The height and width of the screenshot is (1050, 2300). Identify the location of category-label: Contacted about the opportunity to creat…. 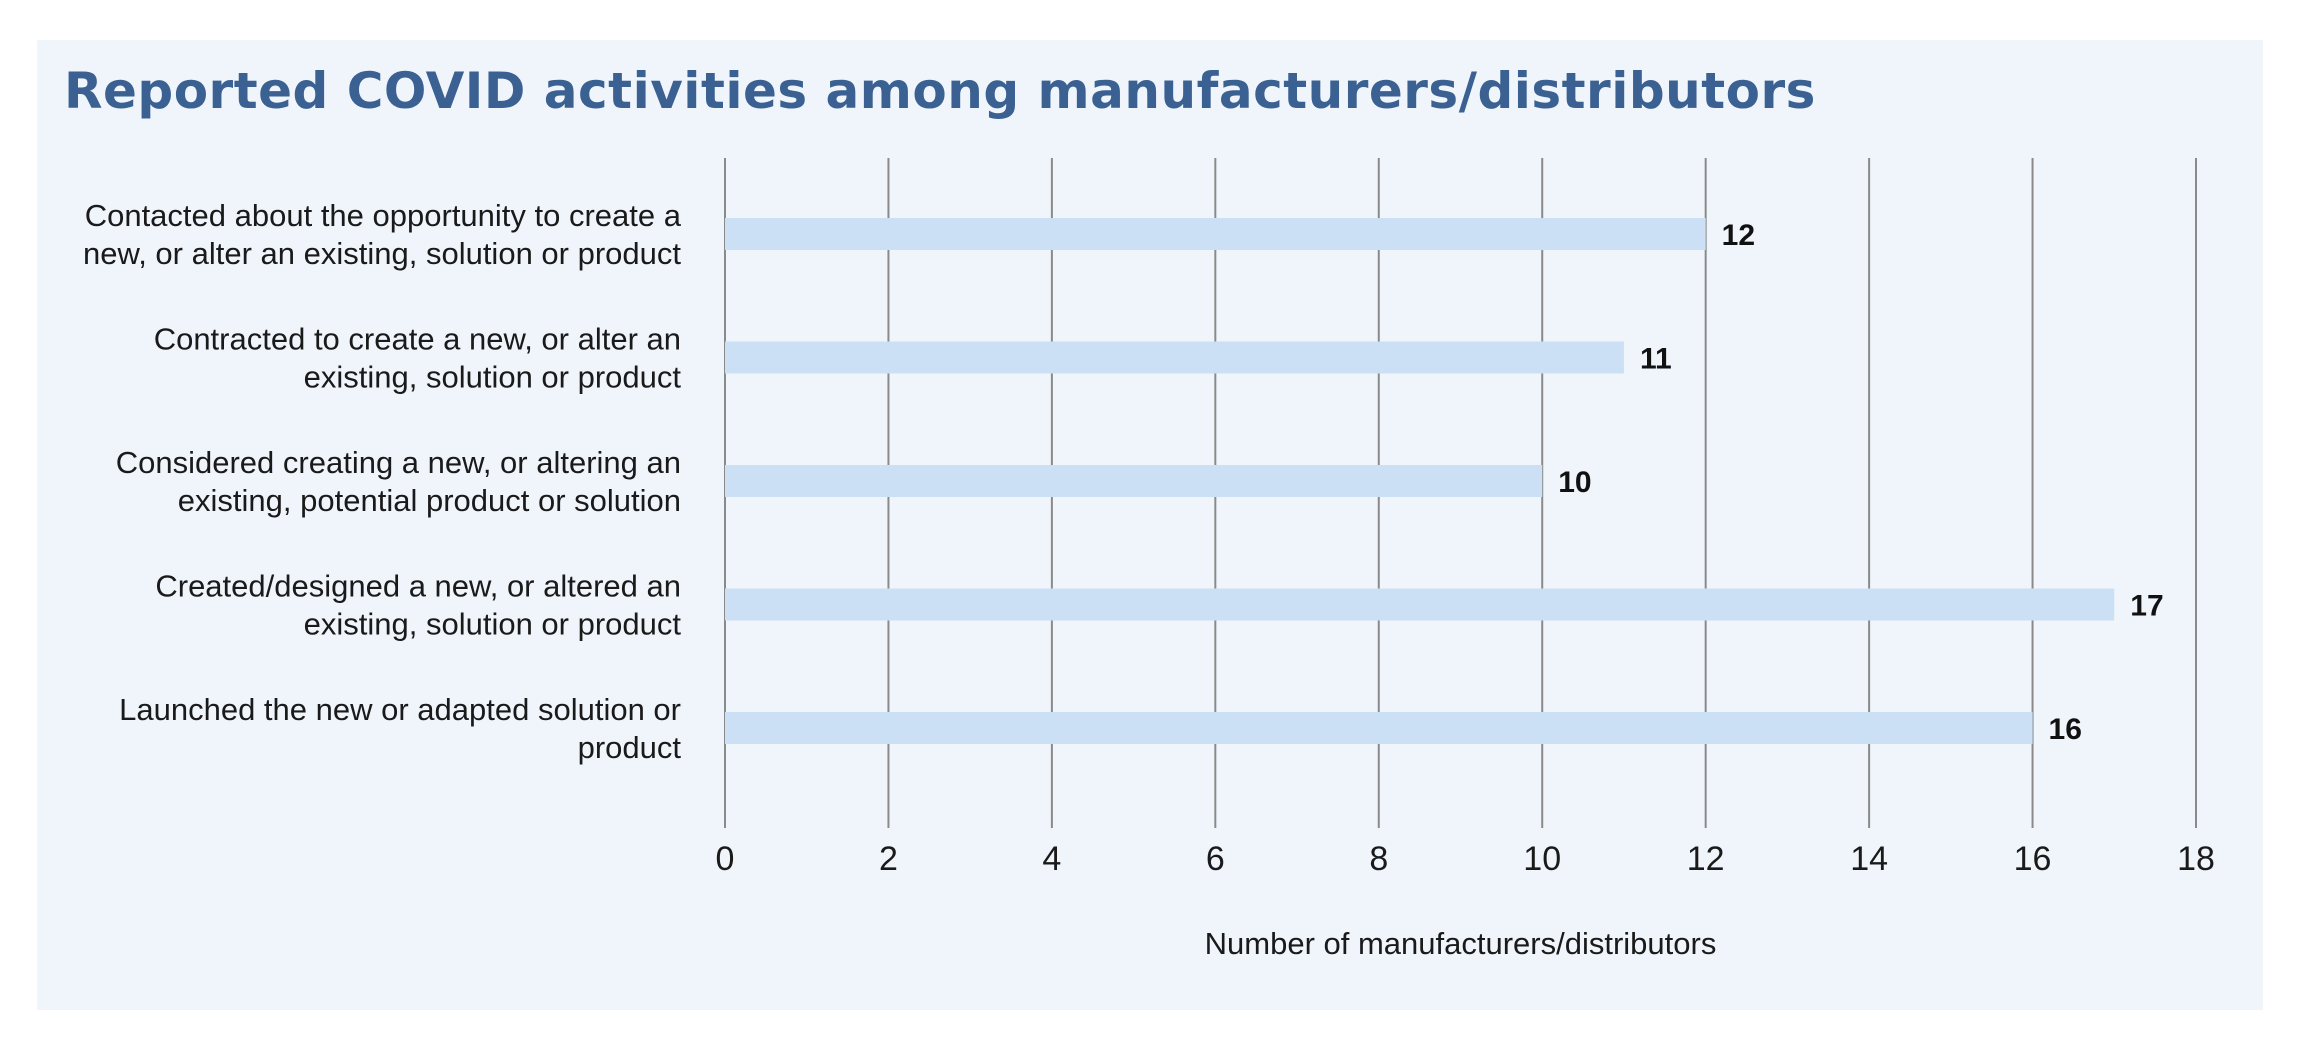
(382, 234).